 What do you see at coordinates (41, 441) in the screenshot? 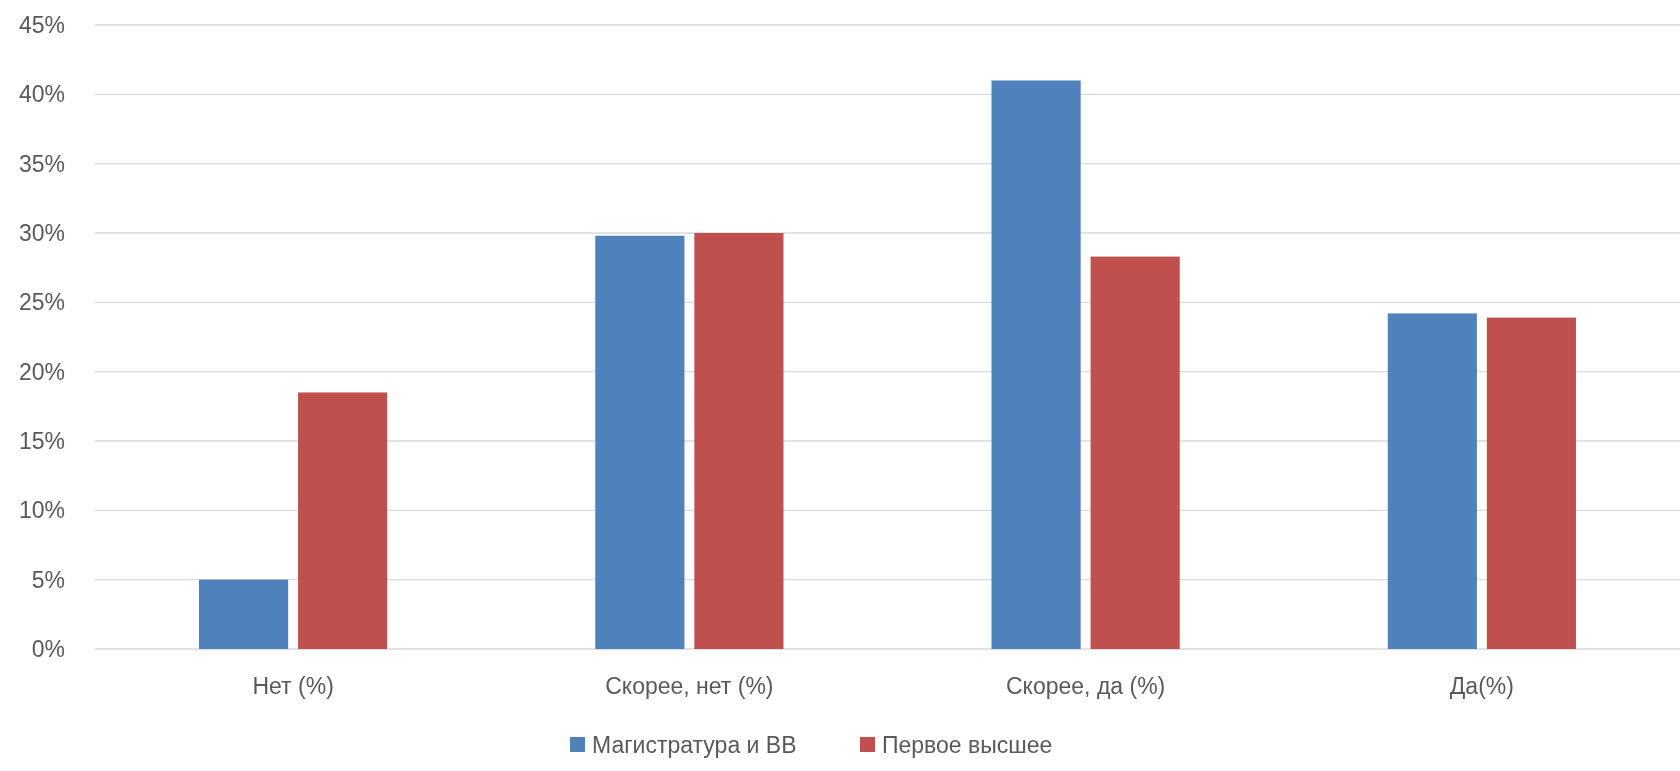
I see `y-tick-label: 15%` at bounding box center [41, 441].